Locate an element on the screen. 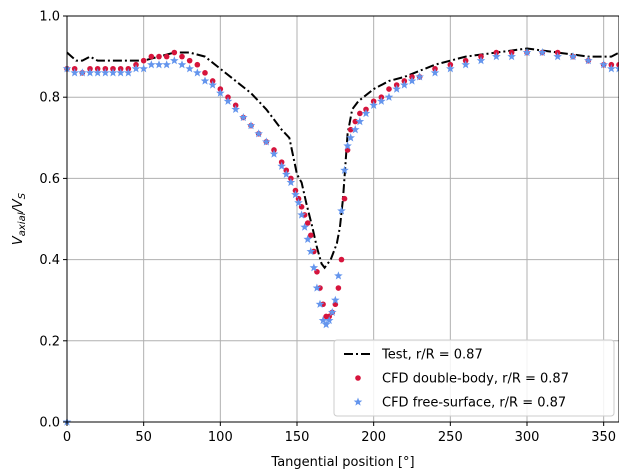 Image resolution: width=619 pixels, height=470 pixels. x-tick-label: 200 is located at coordinates (373, 437).